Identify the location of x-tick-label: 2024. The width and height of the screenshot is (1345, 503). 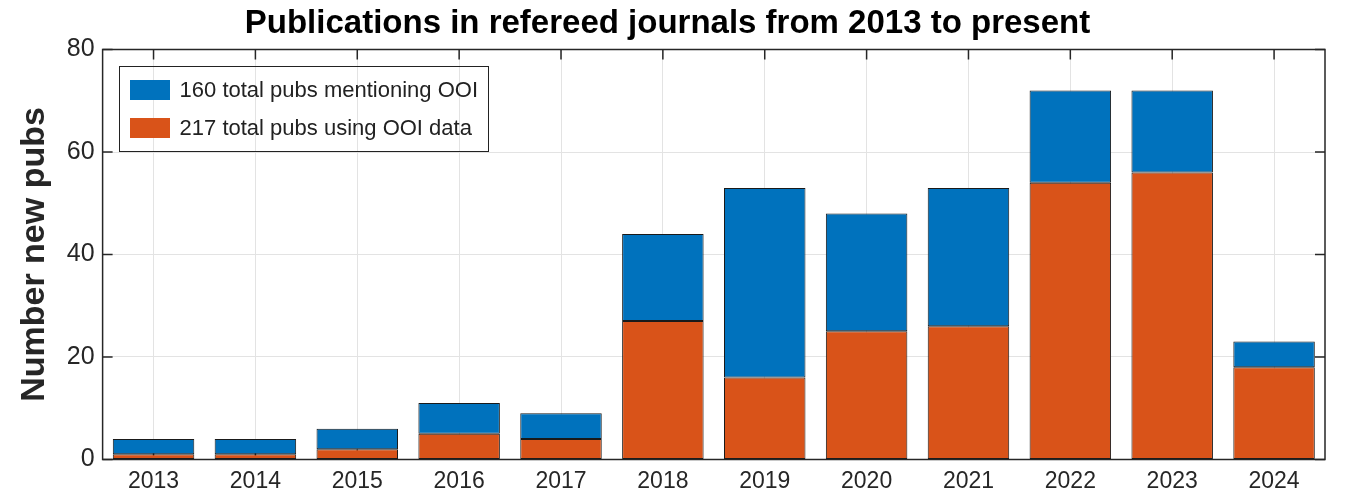
(1274, 479).